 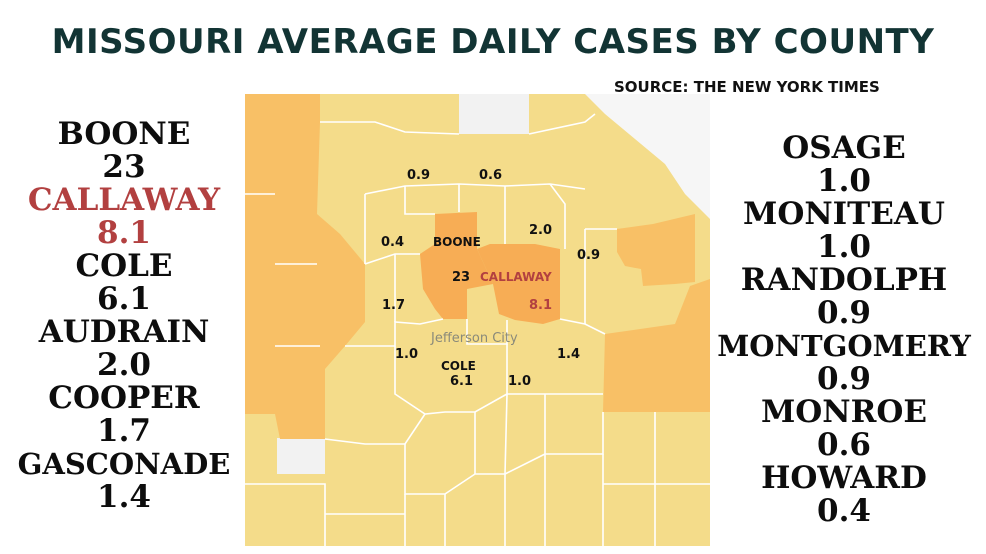 What do you see at coordinates (124, 497) in the screenshot?
I see `left-county-value: 1.4` at bounding box center [124, 497].